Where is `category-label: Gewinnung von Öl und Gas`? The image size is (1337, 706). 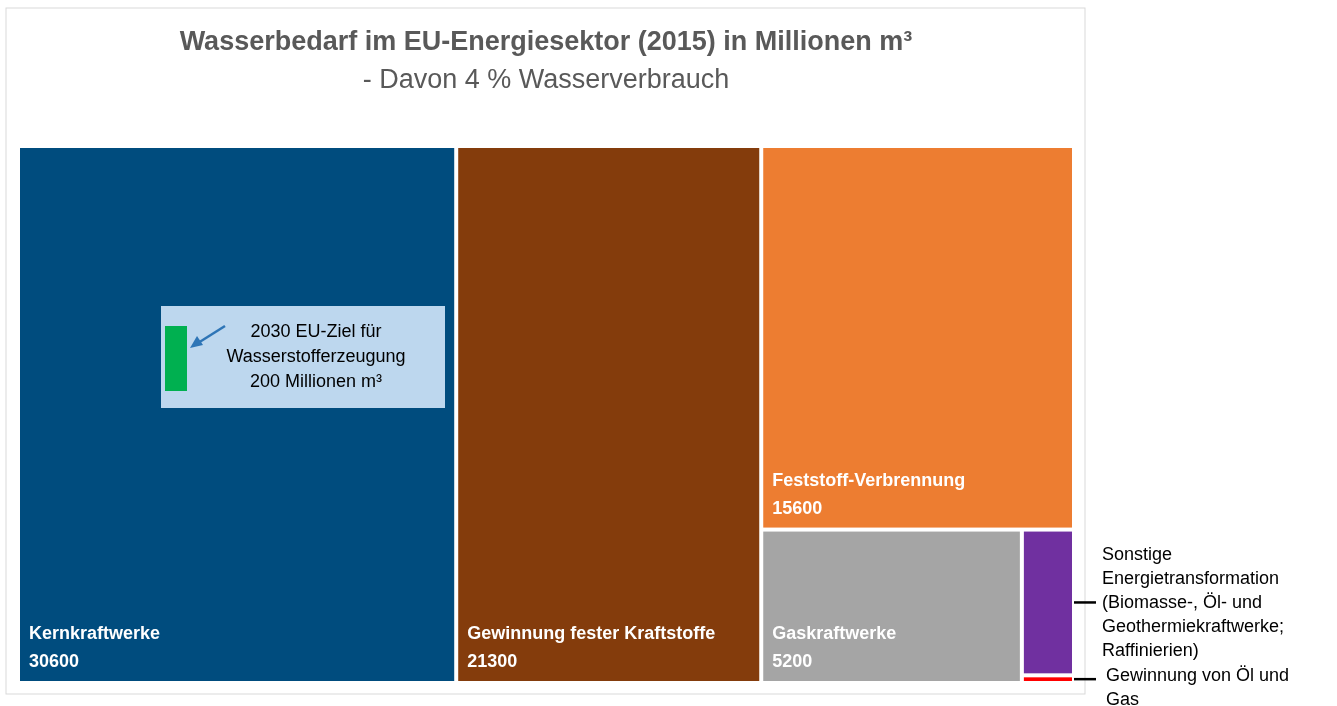 category-label: Gewinnung von Öl und Gas is located at coordinates (1198, 685).